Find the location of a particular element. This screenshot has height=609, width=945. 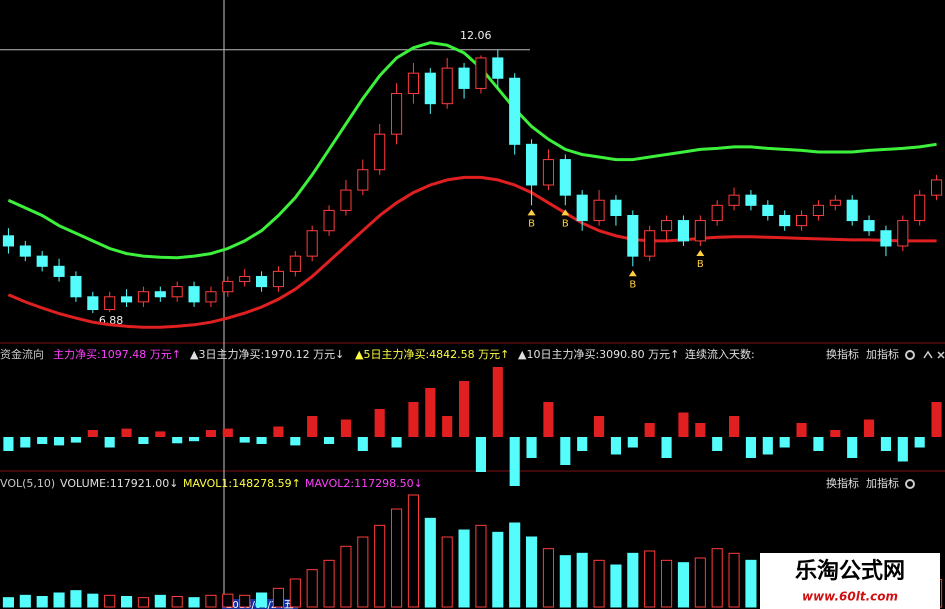

panel-header: 资金流向 is located at coordinates (22, 354).